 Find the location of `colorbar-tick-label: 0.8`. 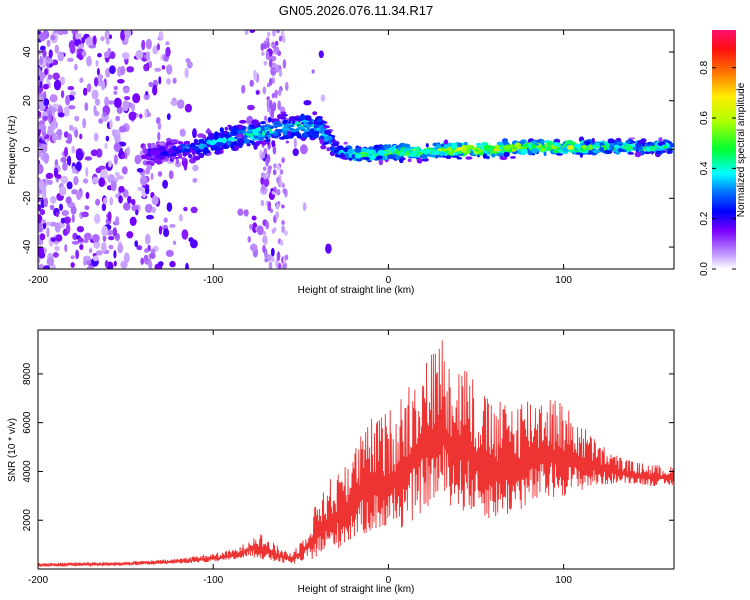

colorbar-tick-label: 0.8 is located at coordinates (704, 67).